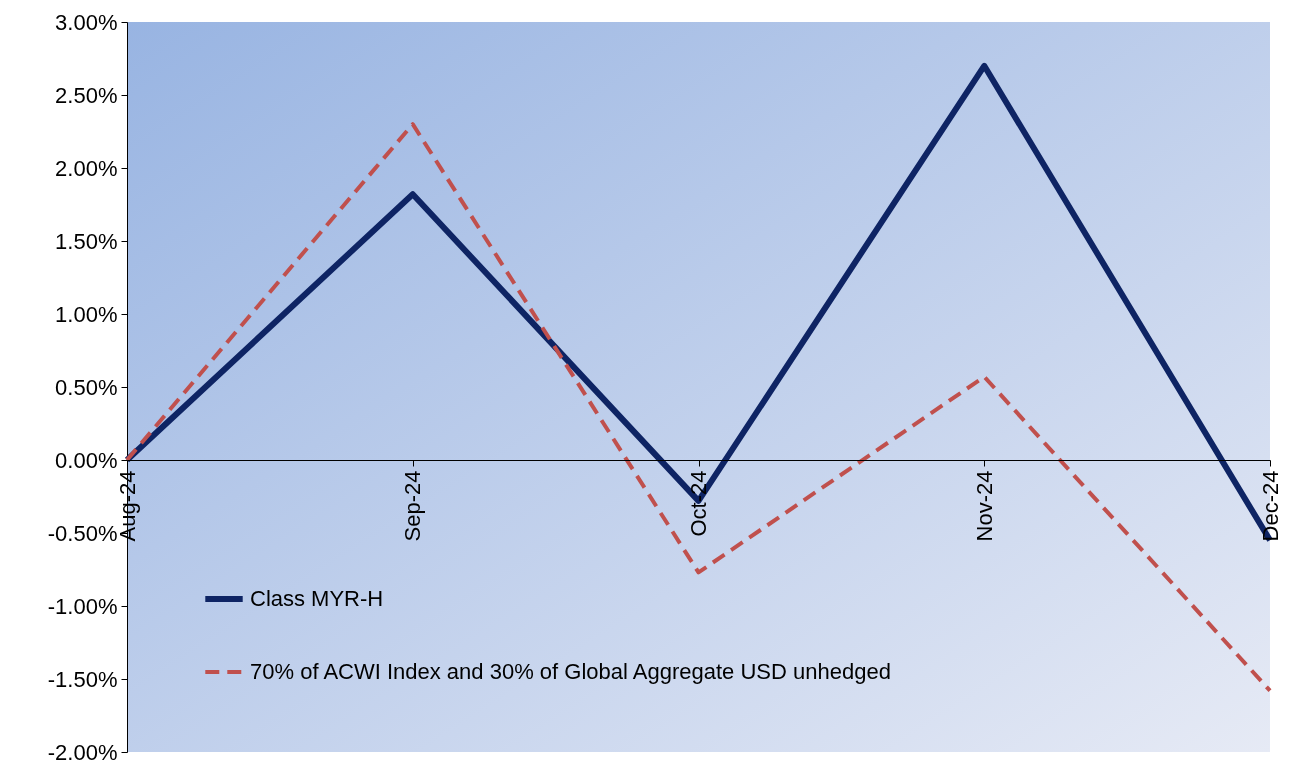  I want to click on legend-label: 70% of ACWI Index and 30% of Global Aggregate USD unhedged, so click(570, 671).